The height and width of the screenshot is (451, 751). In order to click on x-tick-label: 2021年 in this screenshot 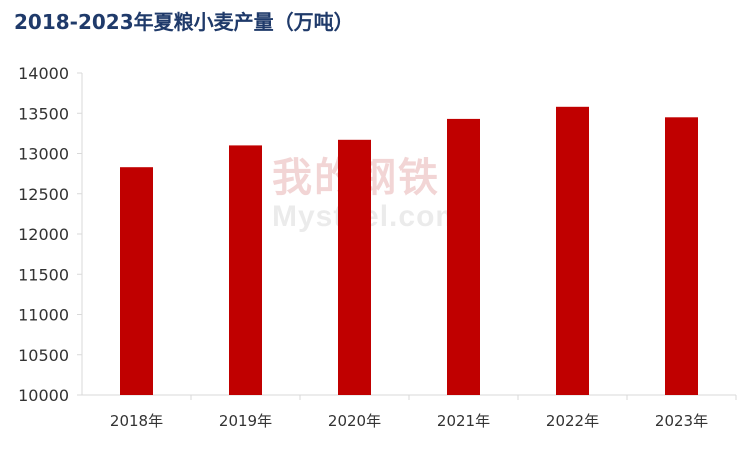, I will do `click(463, 421)`.